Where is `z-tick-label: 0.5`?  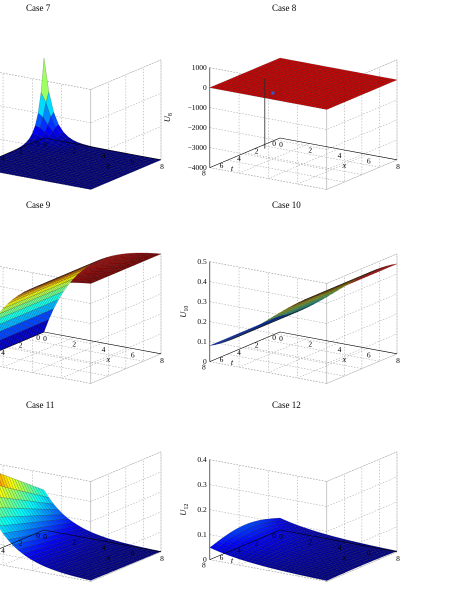 z-tick-label: 0.5 is located at coordinates (202, 261).